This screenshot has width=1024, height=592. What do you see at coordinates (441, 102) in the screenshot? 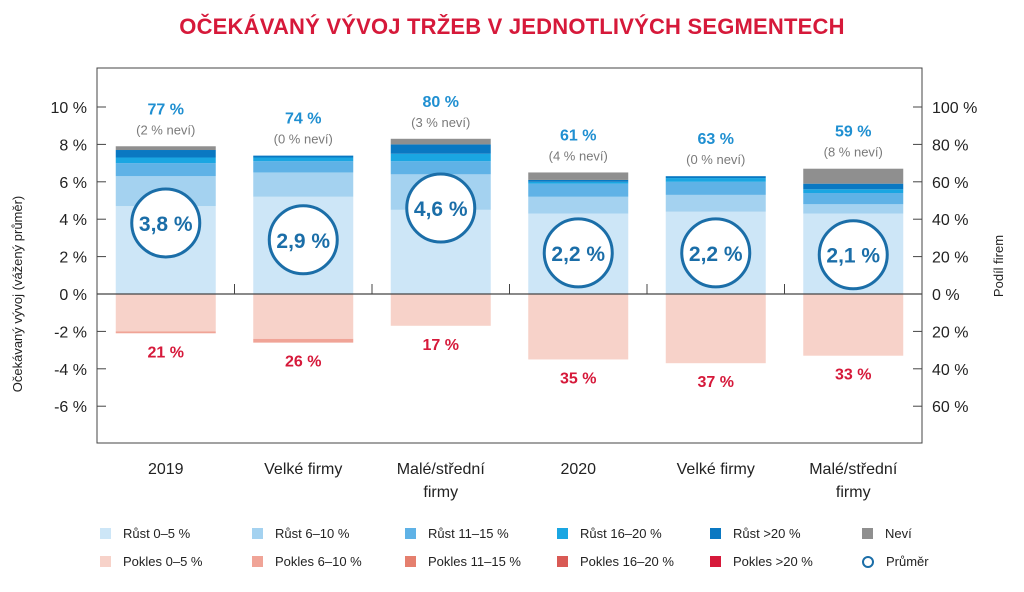
I see `growth-total-label: 80 %` at bounding box center [441, 102].